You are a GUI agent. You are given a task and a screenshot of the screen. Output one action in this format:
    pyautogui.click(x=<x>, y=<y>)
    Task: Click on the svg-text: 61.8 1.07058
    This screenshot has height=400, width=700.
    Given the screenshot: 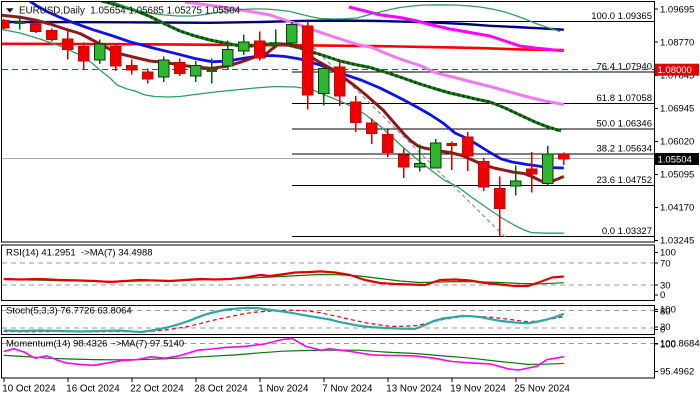 What is the action you would take?
    pyautogui.click(x=624, y=98)
    